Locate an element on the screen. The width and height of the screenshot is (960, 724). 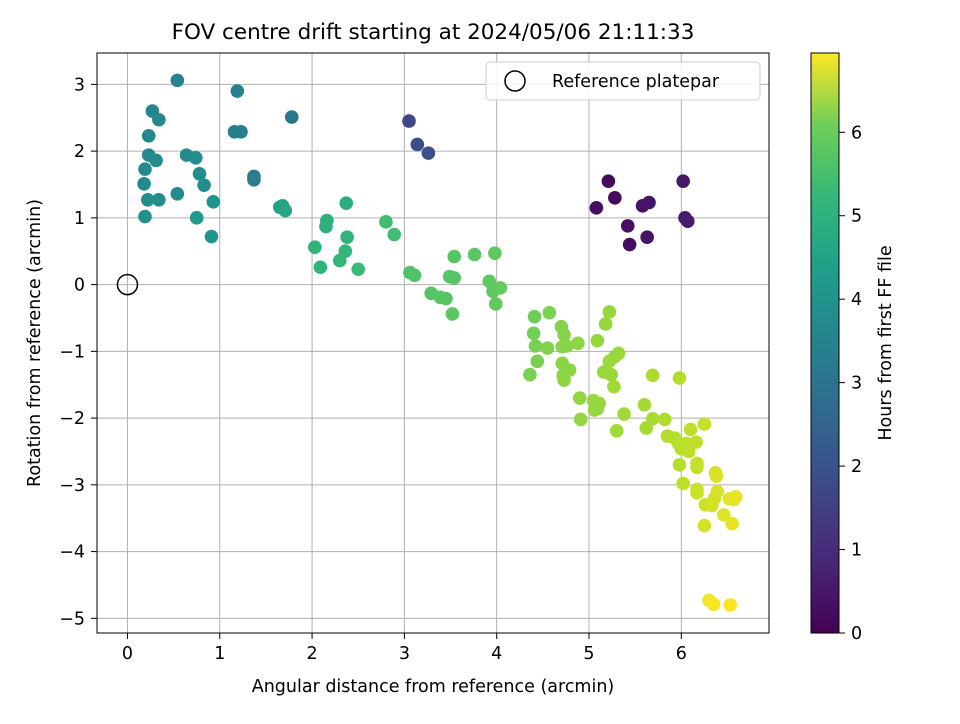
y-tick-label: 2 is located at coordinates (79, 152).